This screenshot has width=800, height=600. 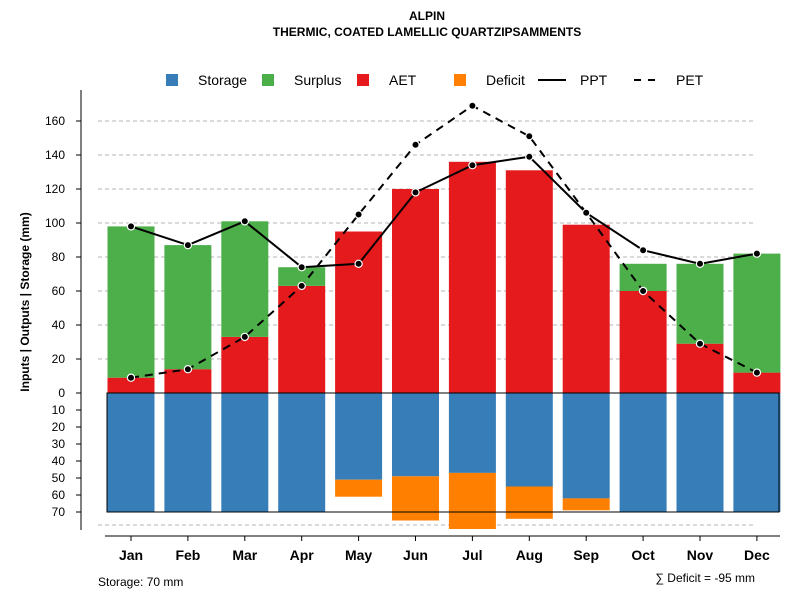 What do you see at coordinates (363, 80) in the screenshot?
I see `legend-swatch-aet` at bounding box center [363, 80].